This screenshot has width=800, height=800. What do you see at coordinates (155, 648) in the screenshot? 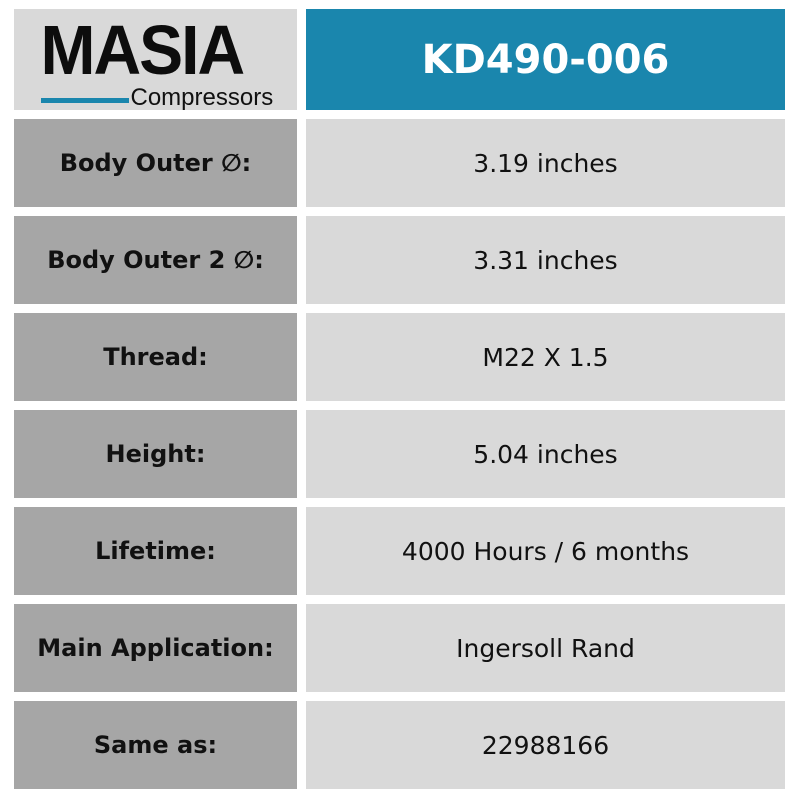
I see `spec-label: Main Application:` at bounding box center [155, 648].